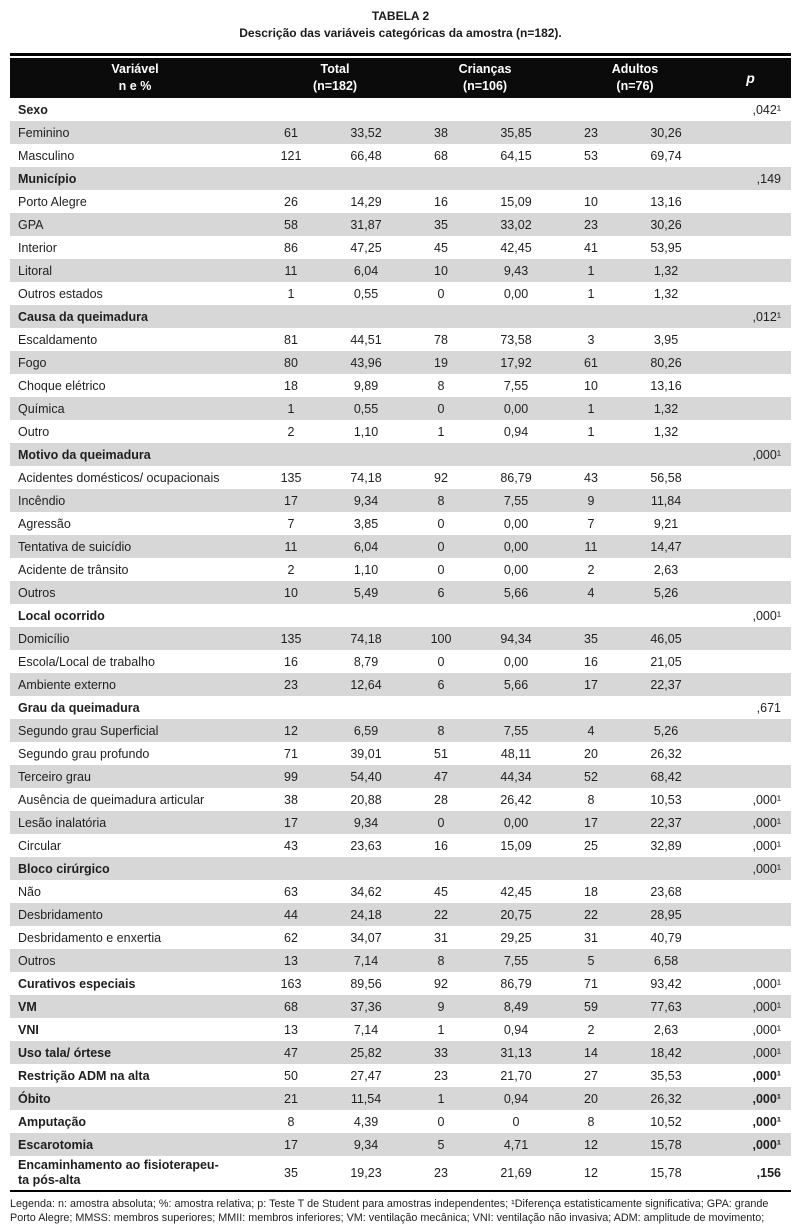 The width and height of the screenshot is (801, 1228). Describe the element at coordinates (366, 753) in the screenshot. I see `cell-percent-value: 39,01` at that location.